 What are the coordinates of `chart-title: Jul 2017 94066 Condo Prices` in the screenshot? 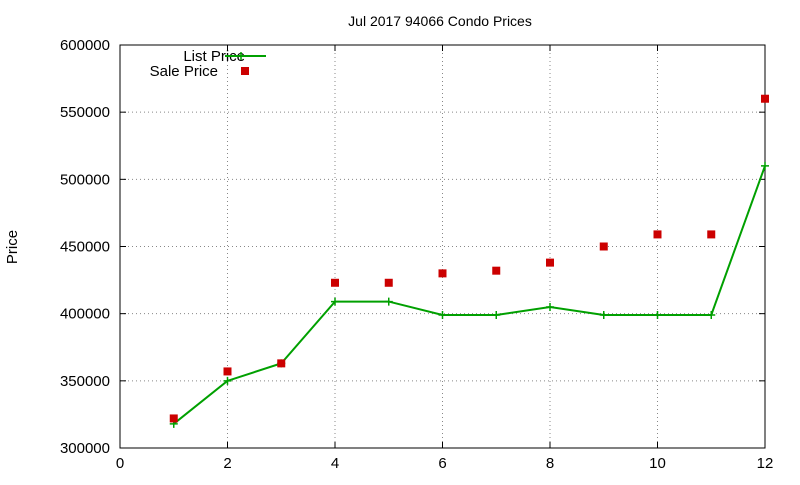 It's located at (440, 21).